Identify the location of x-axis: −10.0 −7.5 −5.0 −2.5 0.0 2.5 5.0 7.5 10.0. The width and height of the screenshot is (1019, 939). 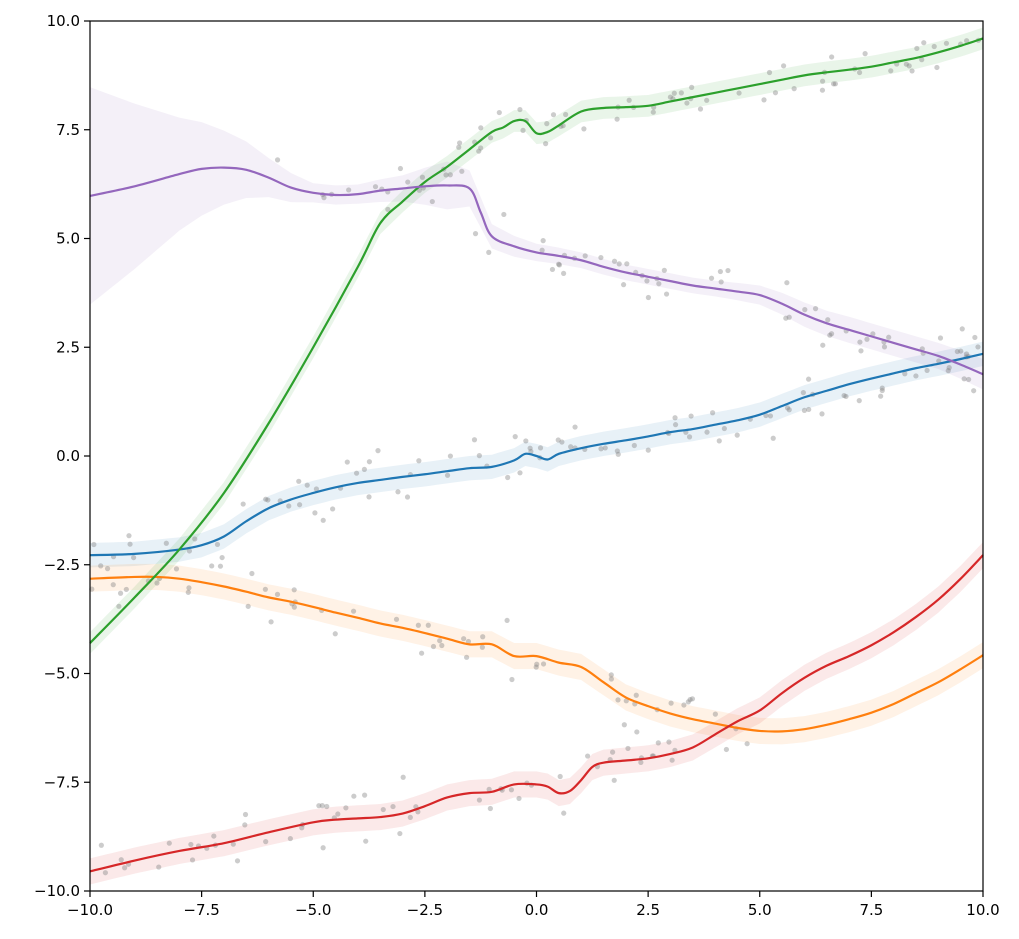
(533, 905).